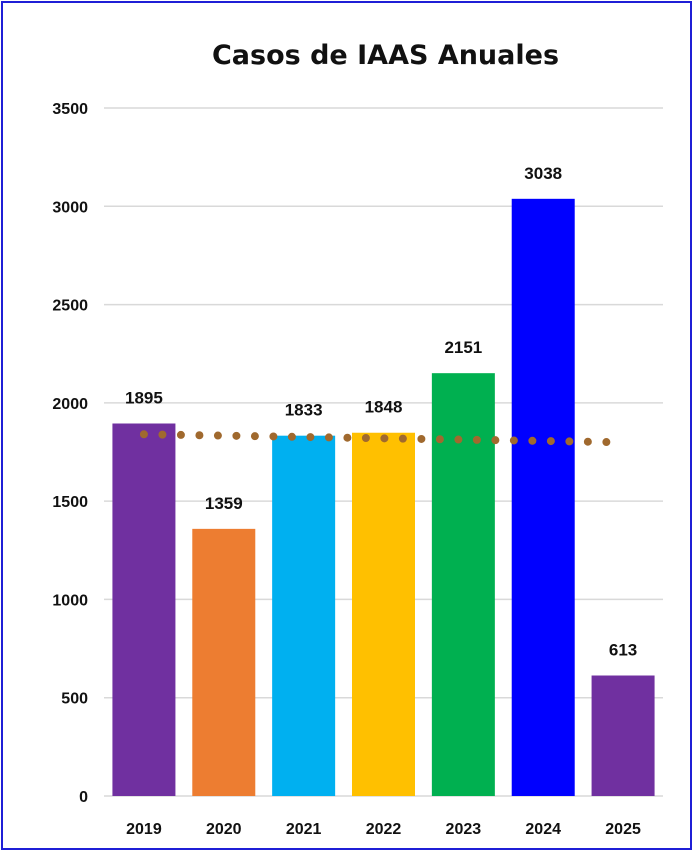 The height and width of the screenshot is (853, 697). What do you see at coordinates (623, 650) in the screenshot?
I see `data-label-2025: 613` at bounding box center [623, 650].